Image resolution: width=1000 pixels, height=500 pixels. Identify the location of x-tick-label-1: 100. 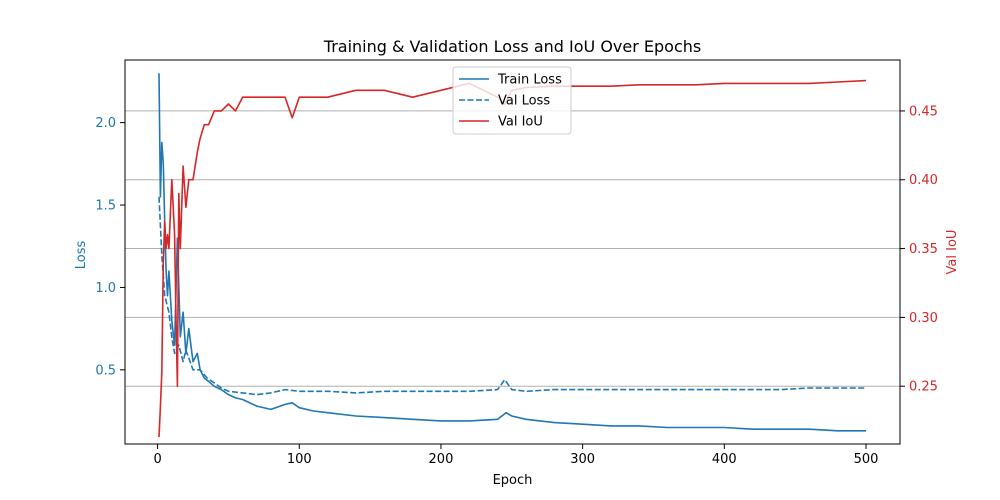
(299, 459).